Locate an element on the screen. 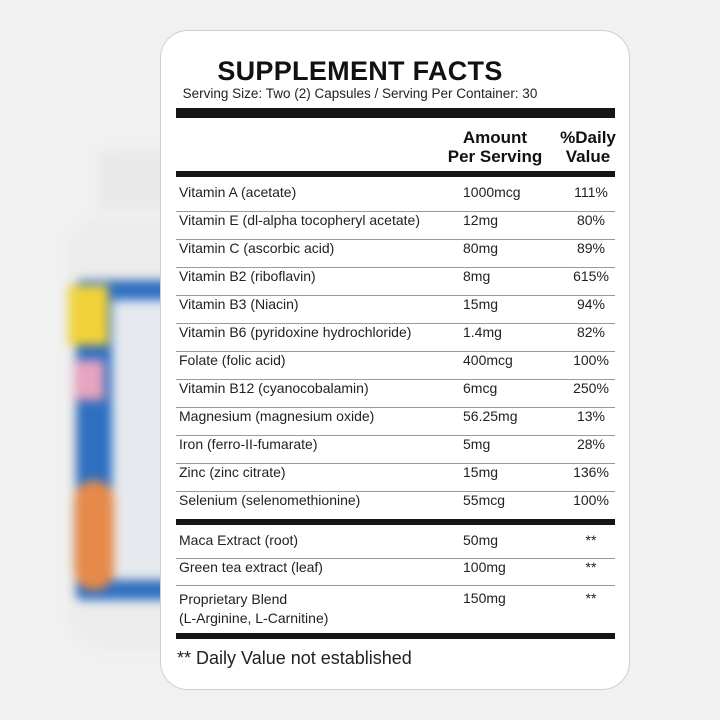  bottom-divider is located at coordinates (395, 636).